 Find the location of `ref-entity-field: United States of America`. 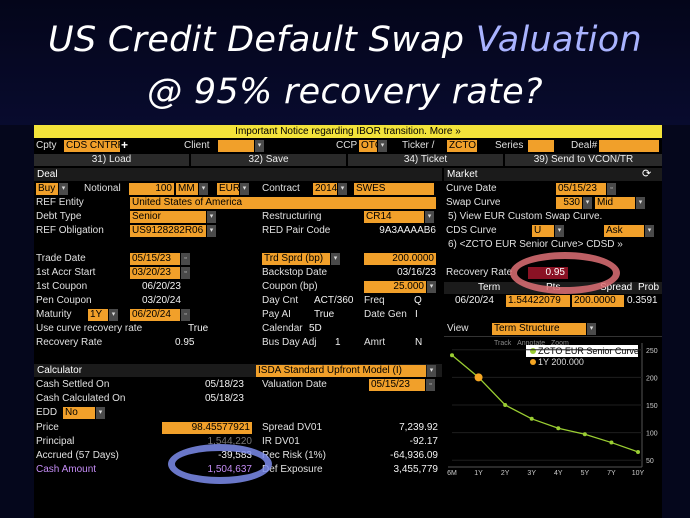

ref-entity-field: United States of America is located at coordinates (283, 203).